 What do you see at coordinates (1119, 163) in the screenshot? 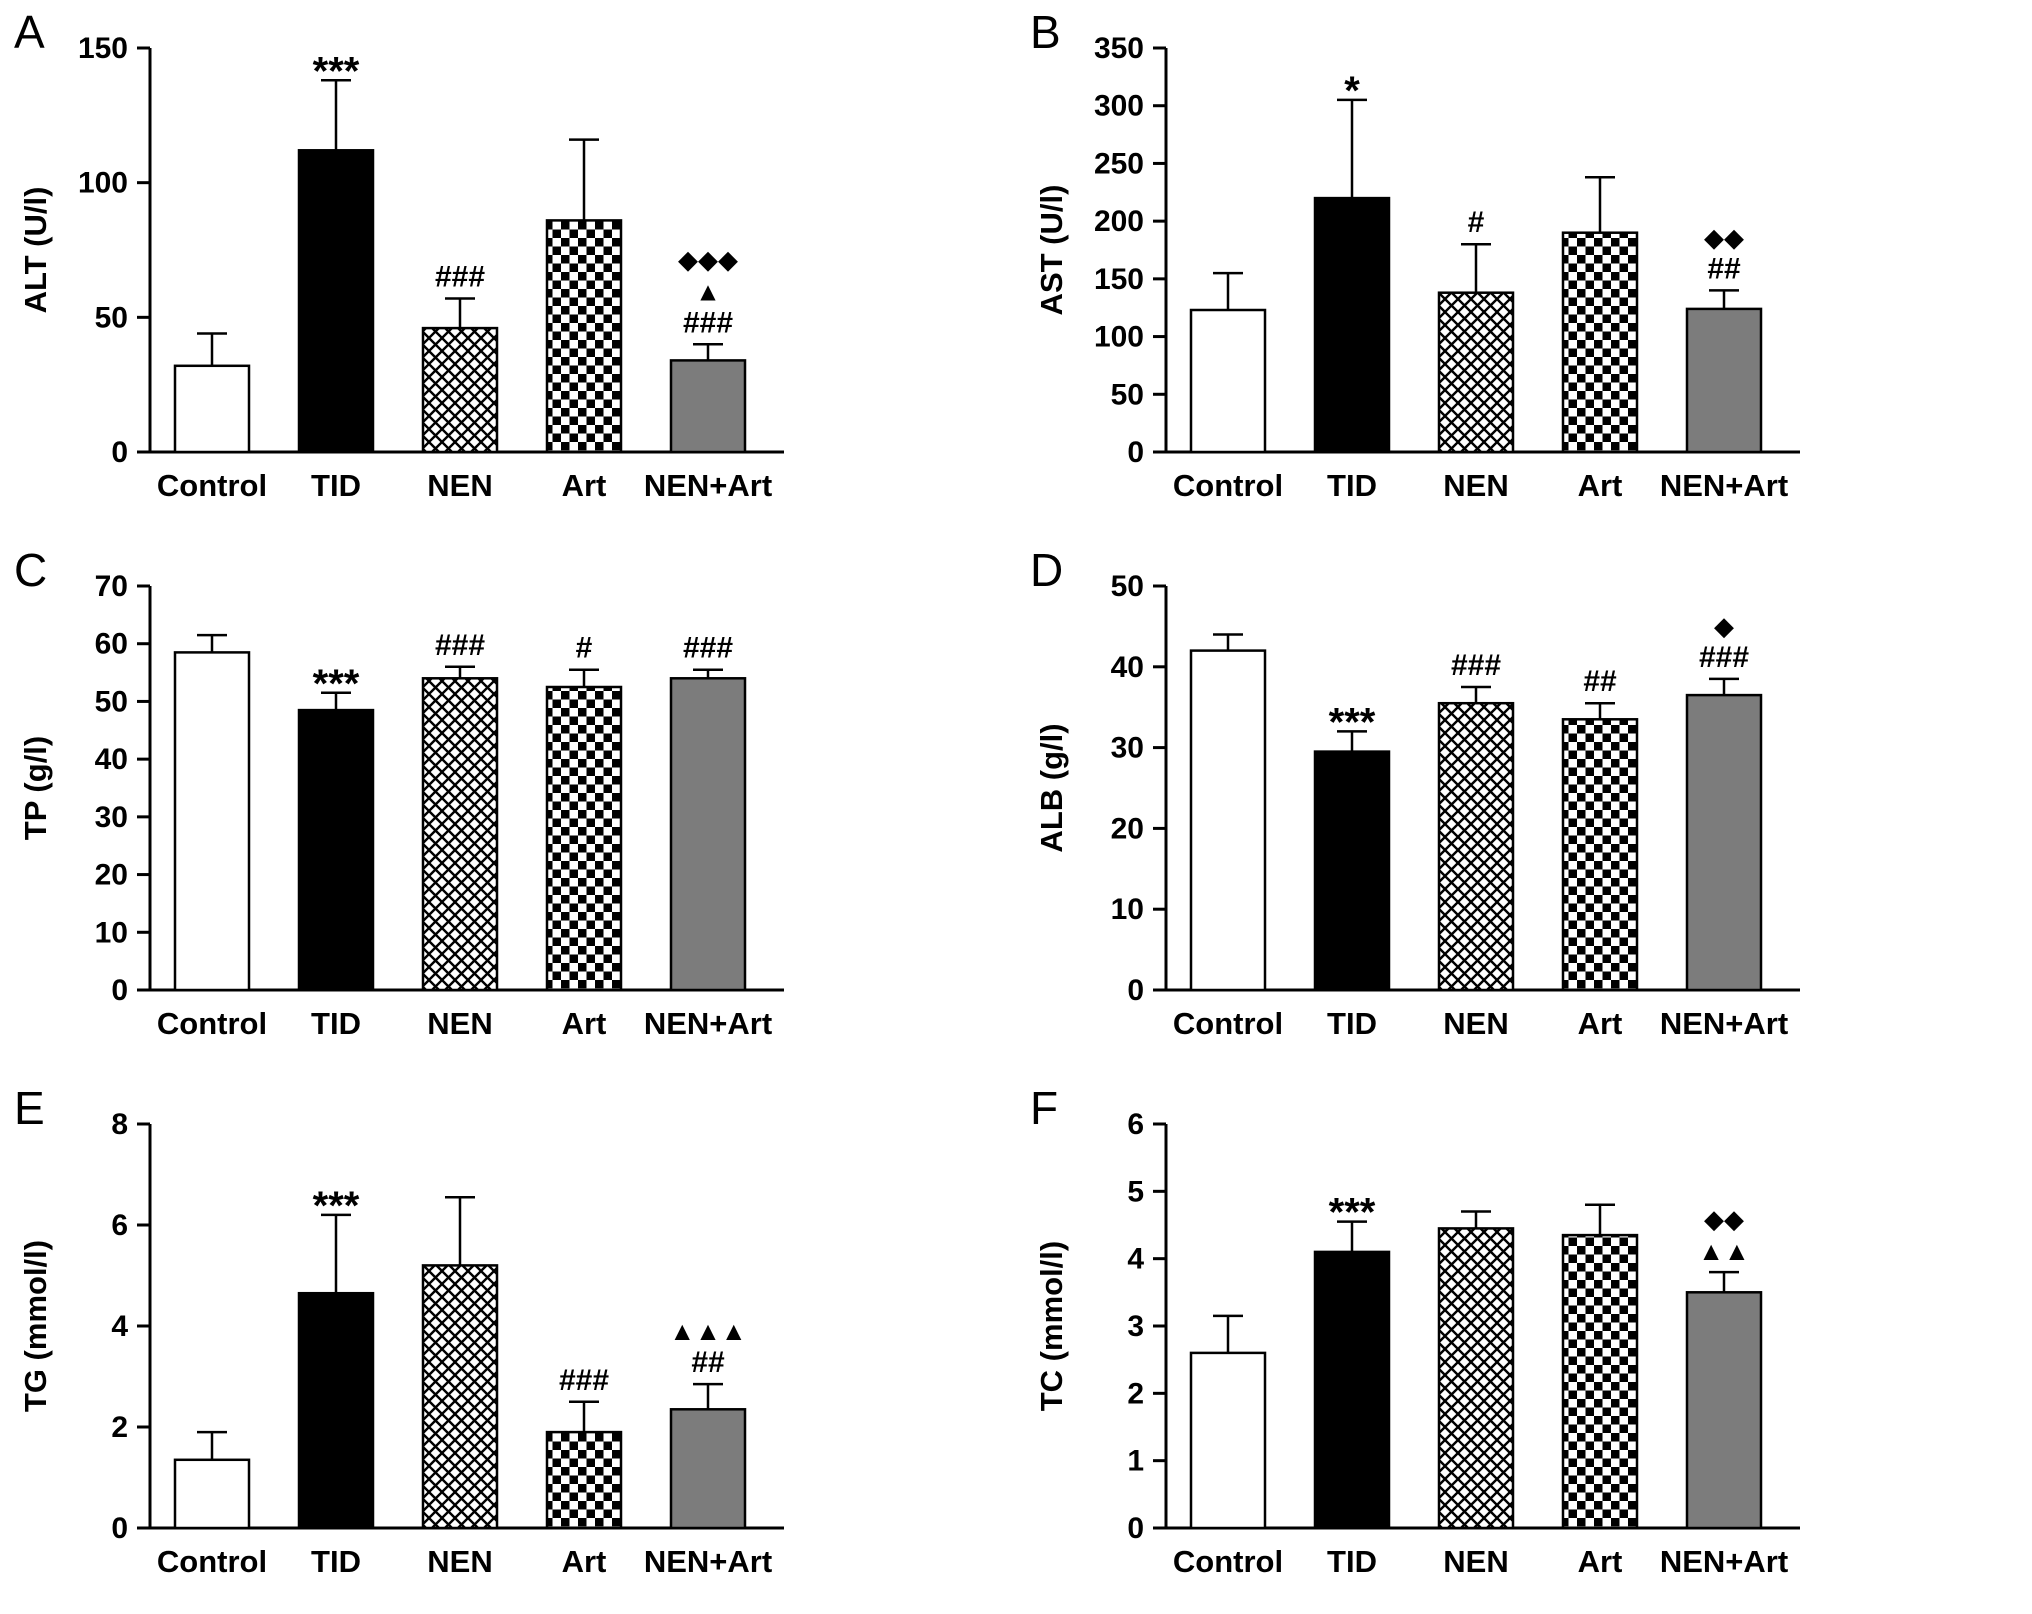
I see `y-tick-label: 250` at bounding box center [1119, 163].